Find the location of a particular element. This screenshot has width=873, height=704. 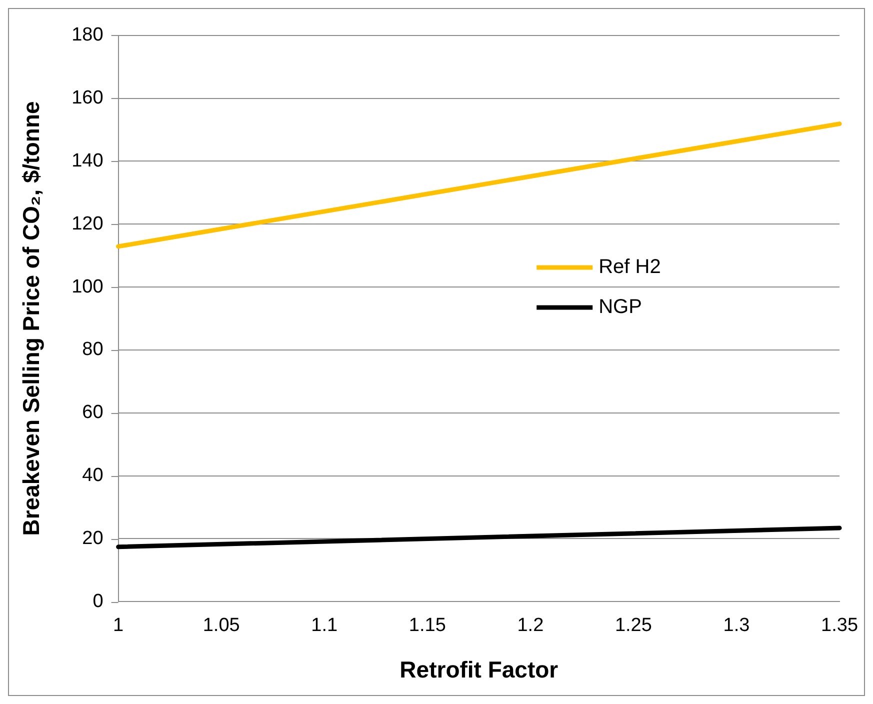

legend-label: Ref H2 is located at coordinates (629, 267).